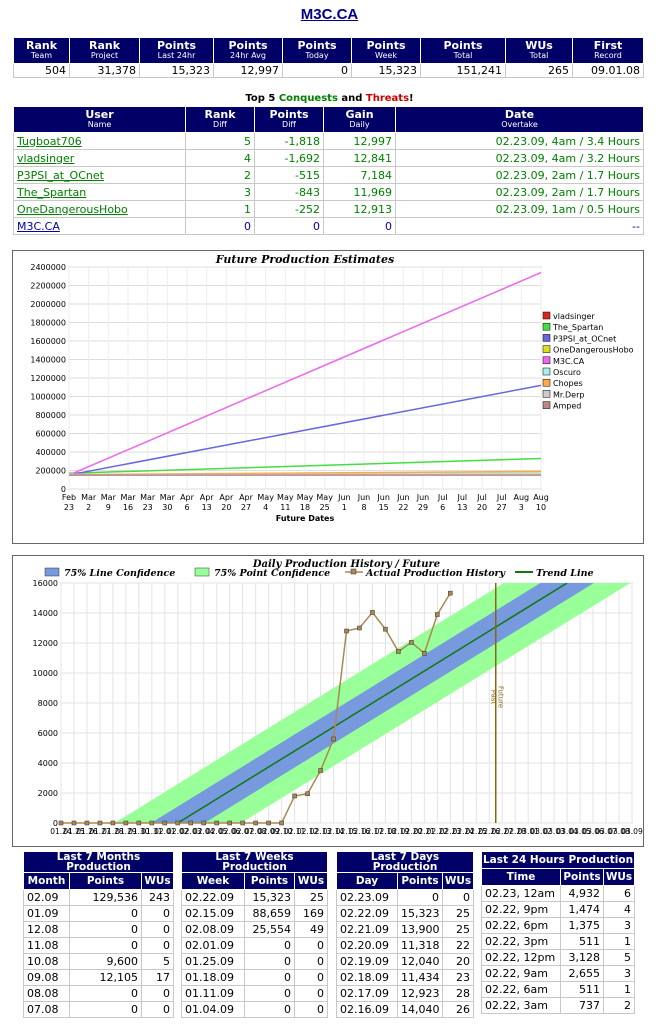  I want to click on table-row: 02.22, 3am 737 2, so click(558, 1005).